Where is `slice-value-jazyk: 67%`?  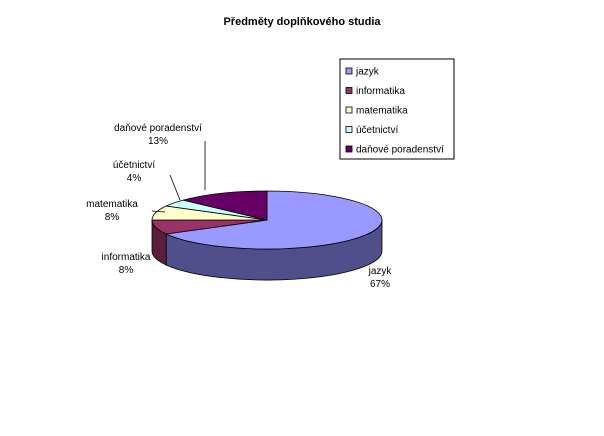 slice-value-jazyk: 67% is located at coordinates (380, 284).